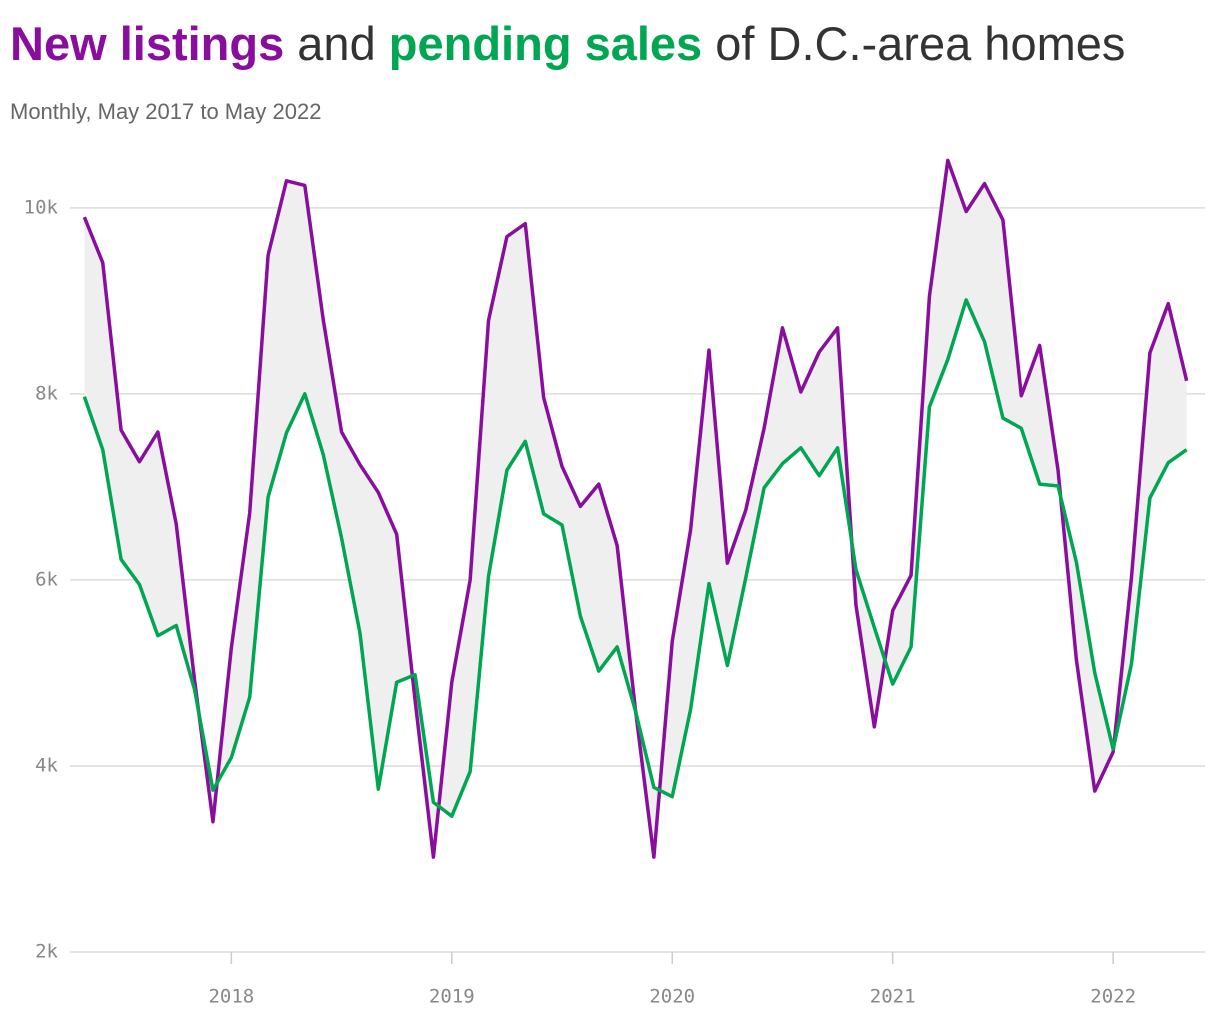  I want to click on y-tick-label: 10k, so click(41, 207).